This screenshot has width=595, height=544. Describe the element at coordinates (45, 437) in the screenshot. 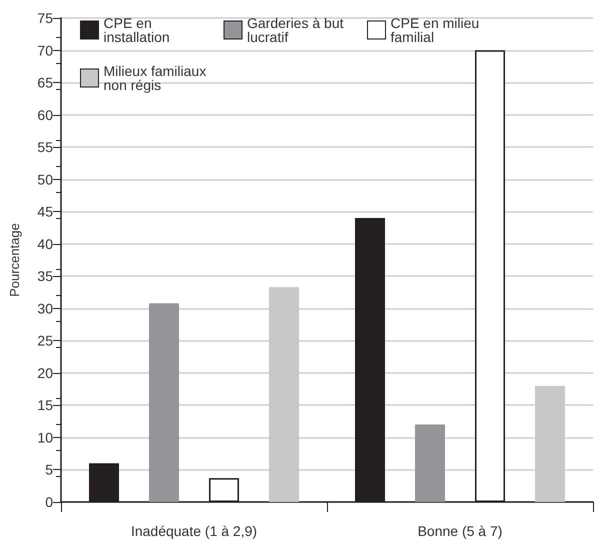

I see `y-tick-label: 10` at that location.